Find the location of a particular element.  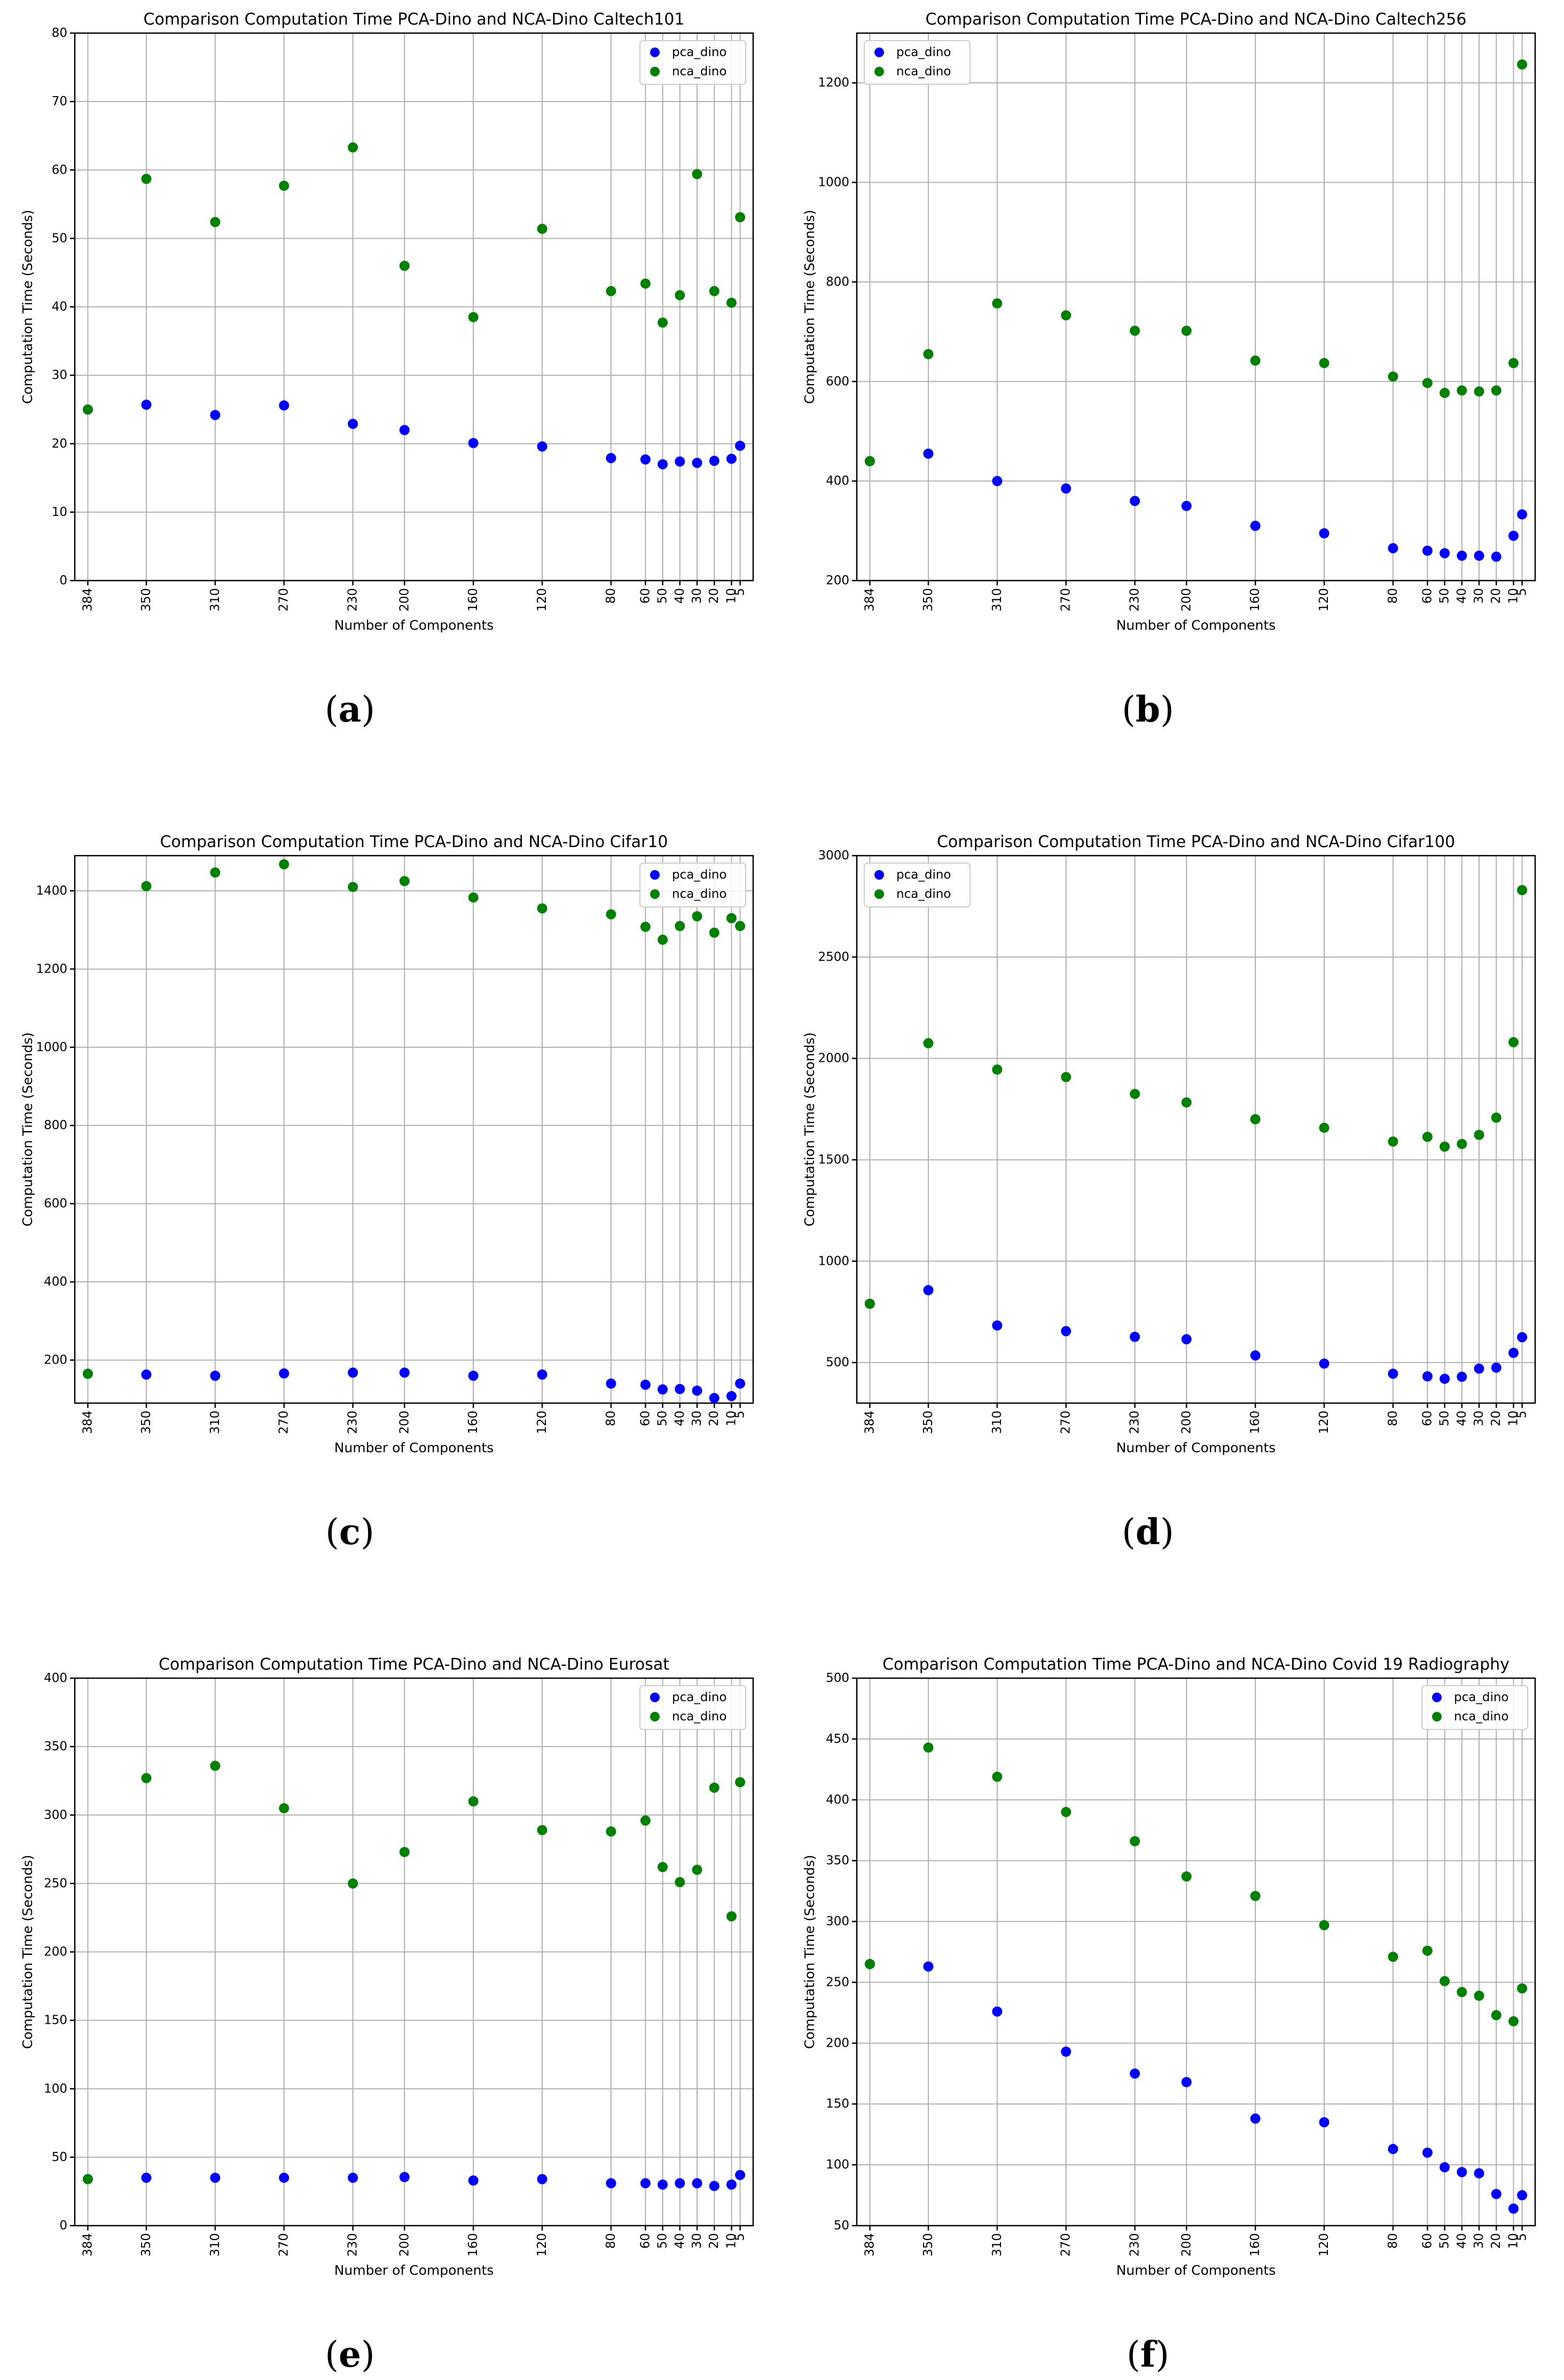

legend-label-pca_dino: pca_dino is located at coordinates (699, 52).